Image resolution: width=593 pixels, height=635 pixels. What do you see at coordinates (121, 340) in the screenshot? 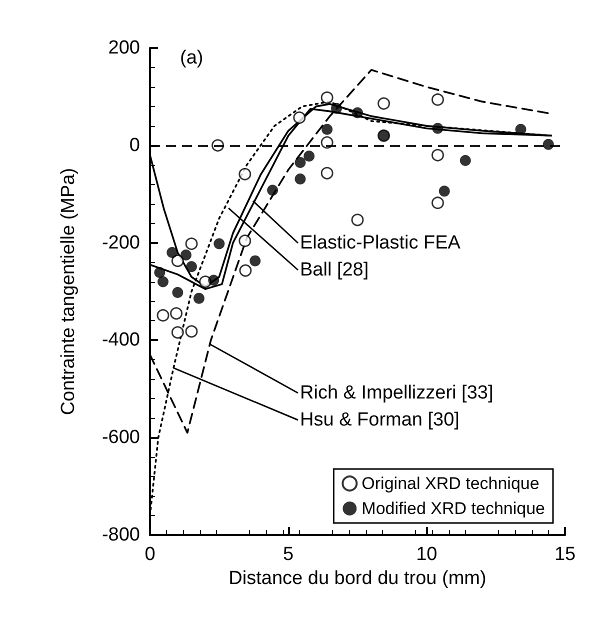
I see `y-tick-label: -400` at bounding box center [121, 340].